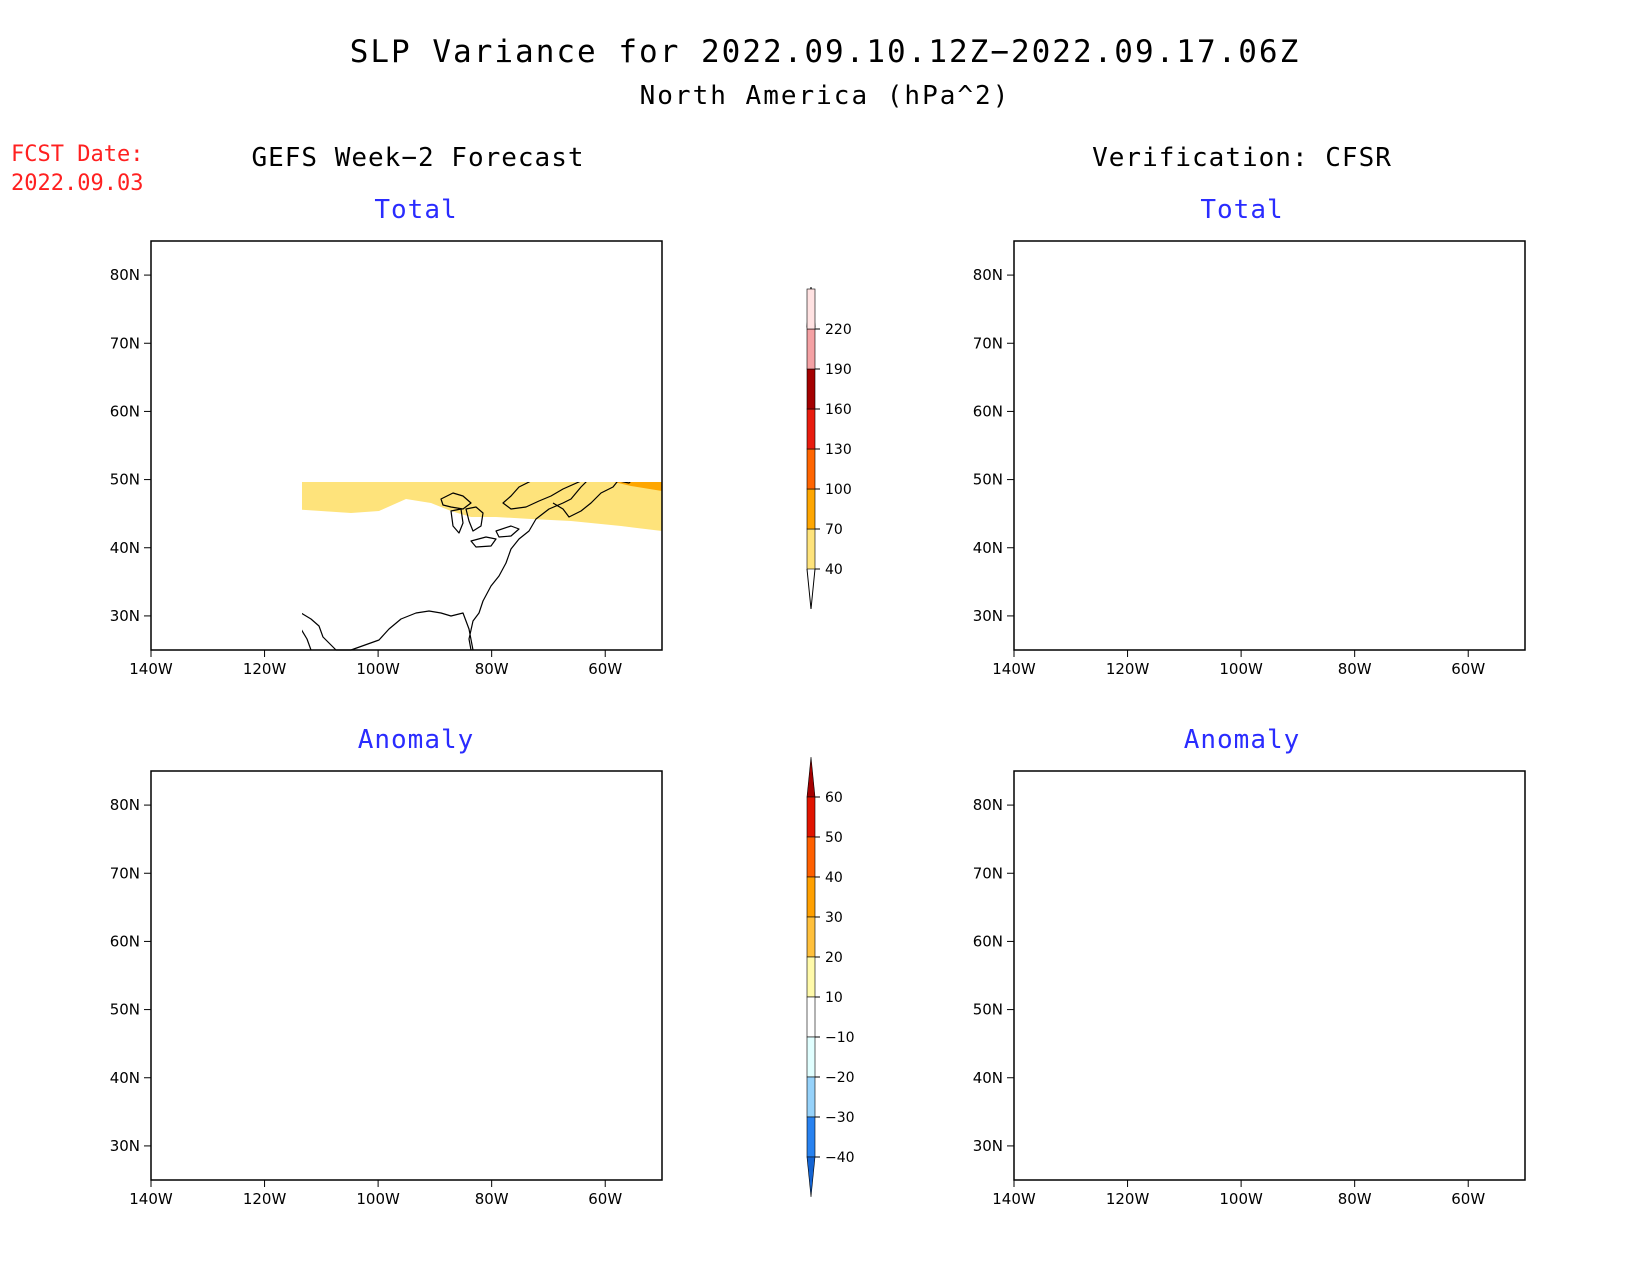  What do you see at coordinates (1242, 158) in the screenshot?
I see `right-column-title: Verification: CFSR` at bounding box center [1242, 158].